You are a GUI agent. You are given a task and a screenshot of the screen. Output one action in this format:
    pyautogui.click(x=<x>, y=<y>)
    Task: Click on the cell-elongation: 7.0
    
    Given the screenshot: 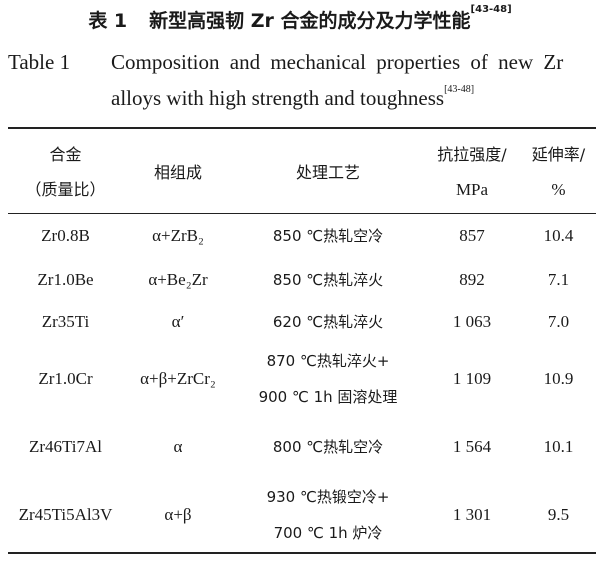 What is the action you would take?
    pyautogui.click(x=558, y=321)
    